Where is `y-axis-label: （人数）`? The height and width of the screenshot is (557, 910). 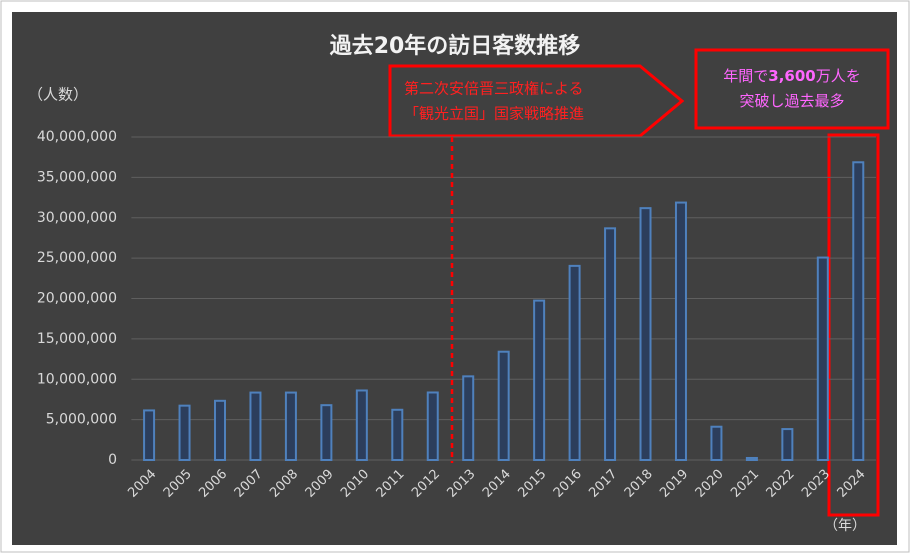 y-axis-label: （人数） is located at coordinates (58, 95).